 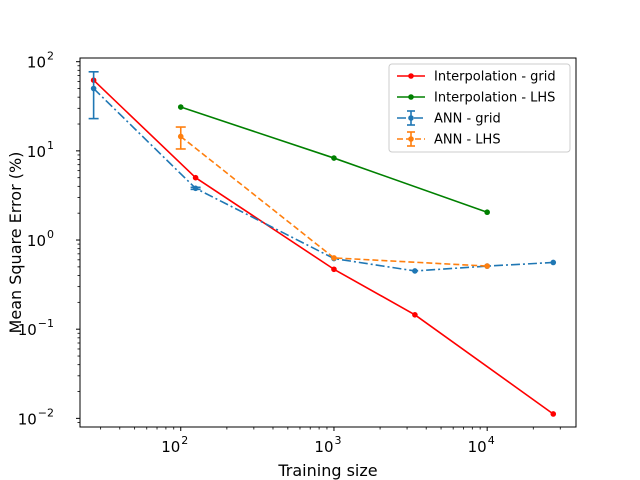 What do you see at coordinates (481, 445) in the screenshot?
I see `x-tick-label: 10⁴` at bounding box center [481, 445].